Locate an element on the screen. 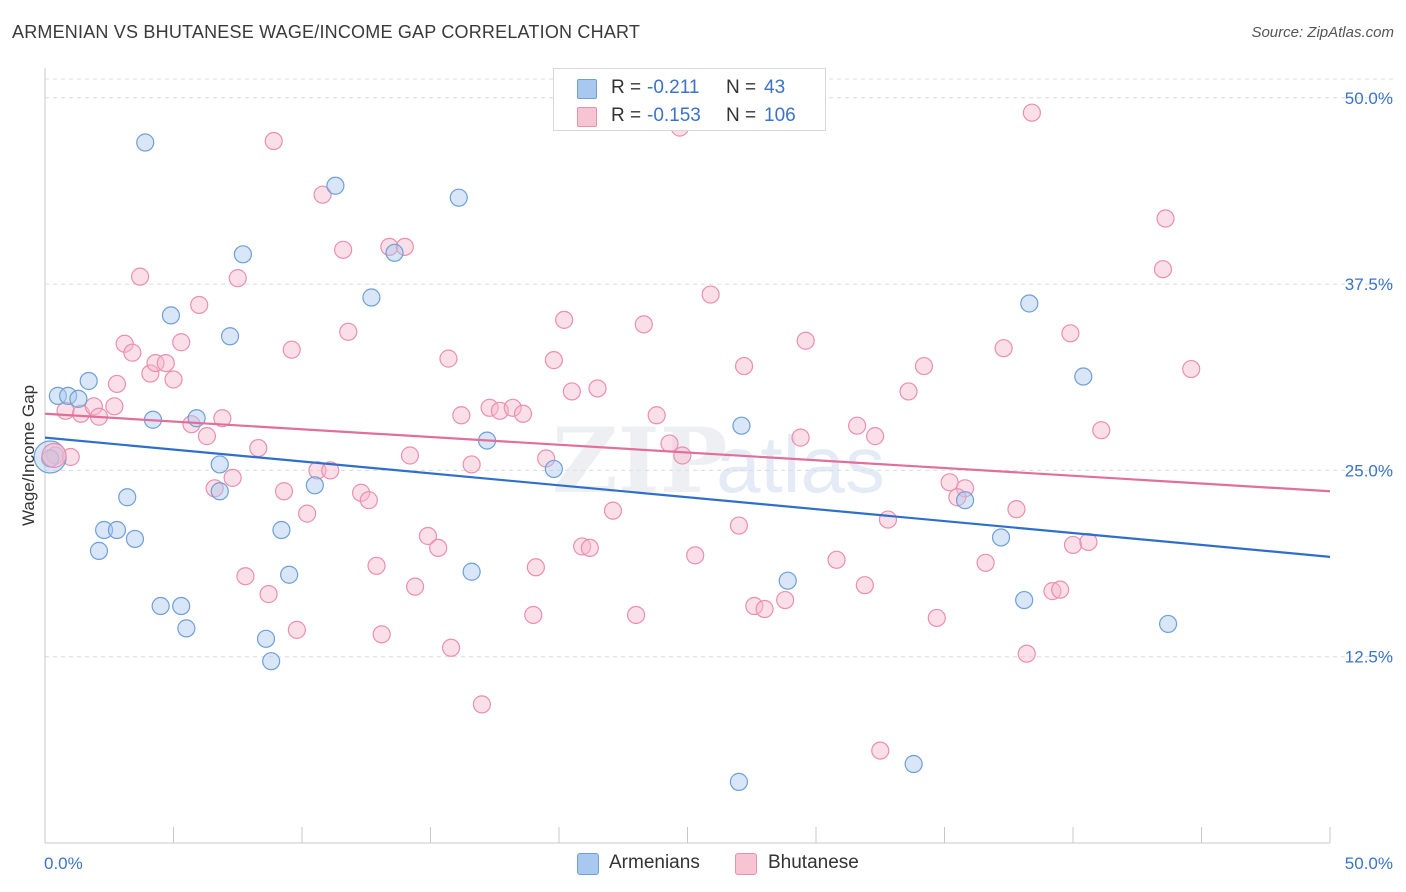 This screenshot has width=1406, height=892. trend-lines is located at coordinates (687, 485).